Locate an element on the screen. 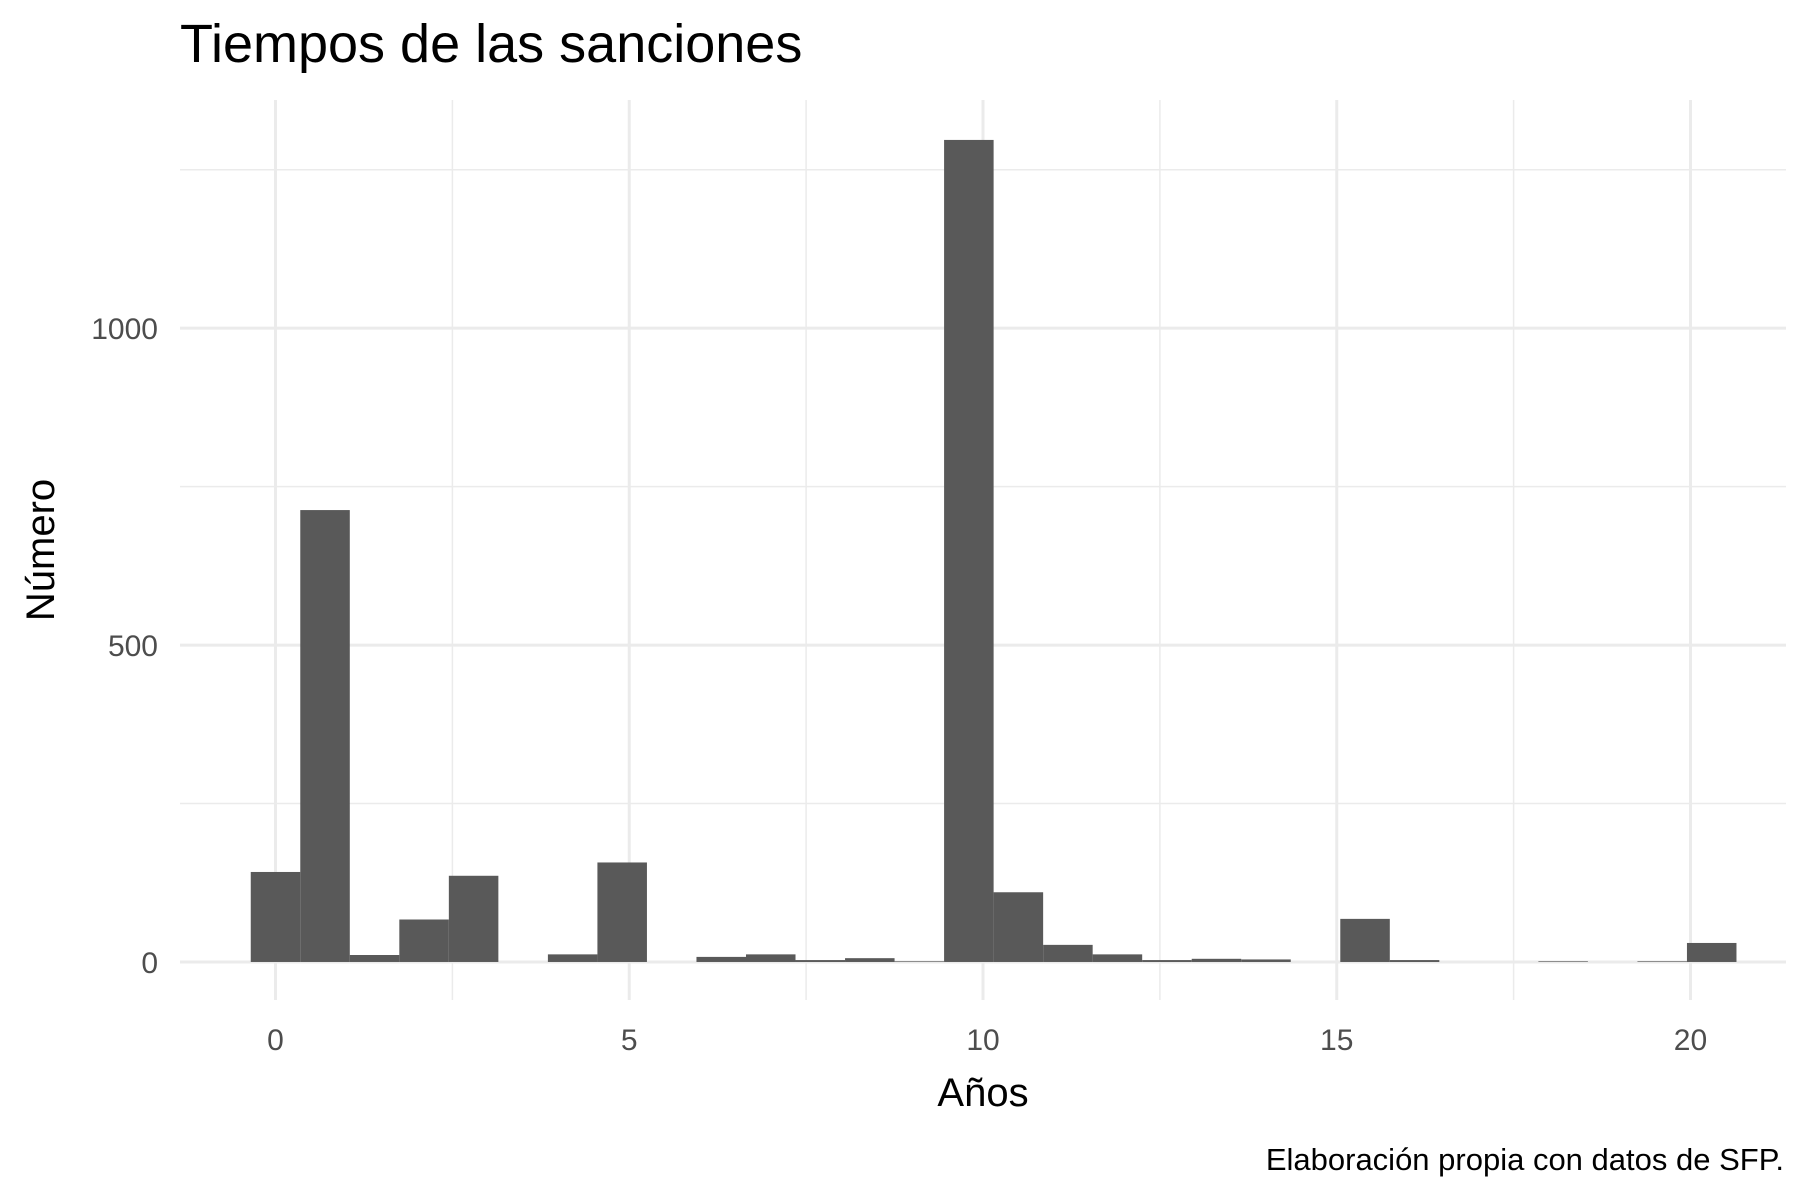  y-tick-label-0: 0 is located at coordinates (149, 963).